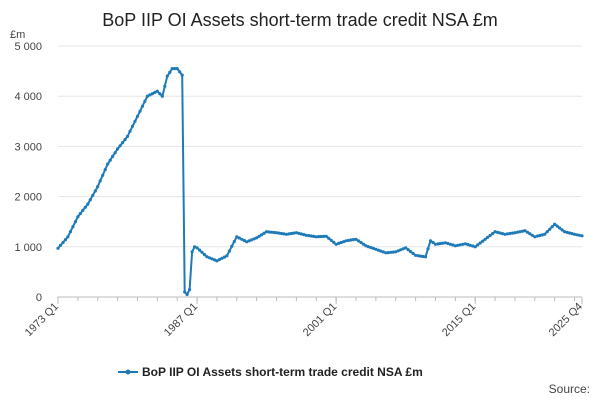  What do you see at coordinates (28, 172) in the screenshot?
I see `y-axis-ticks: 0 1 000 2 000 3 000 4 000 5 000` at bounding box center [28, 172].